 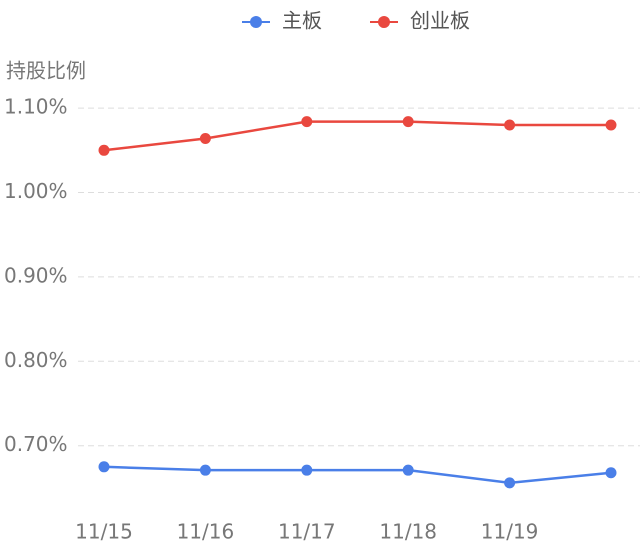 What do you see at coordinates (206, 532) in the screenshot?
I see `x-tick-label: 11/16` at bounding box center [206, 532].